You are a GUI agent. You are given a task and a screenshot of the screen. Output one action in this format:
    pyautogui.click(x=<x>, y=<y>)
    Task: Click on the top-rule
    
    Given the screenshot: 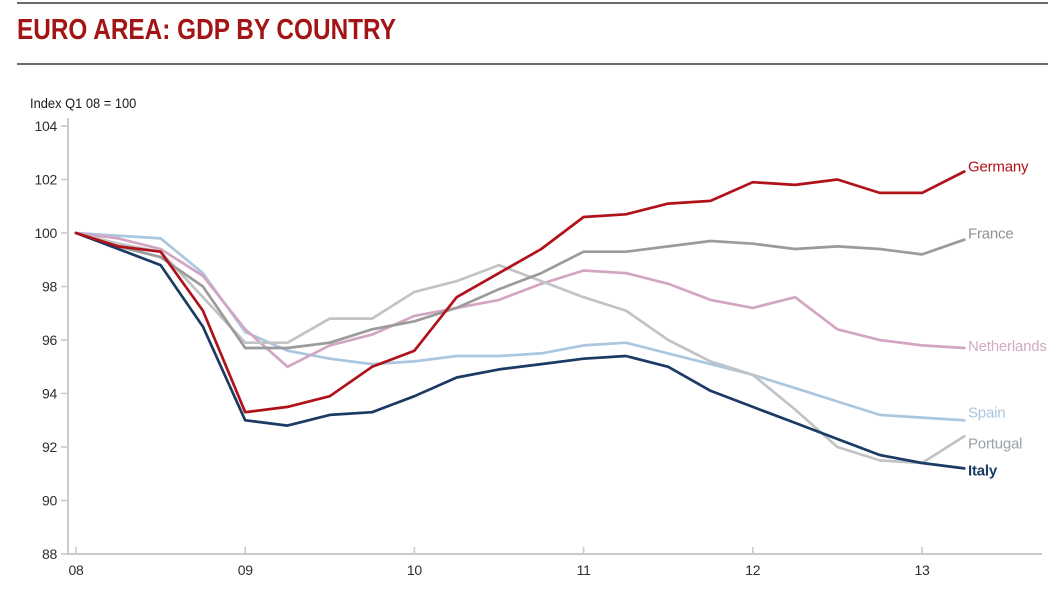 What is the action you would take?
    pyautogui.click(x=532, y=3)
    